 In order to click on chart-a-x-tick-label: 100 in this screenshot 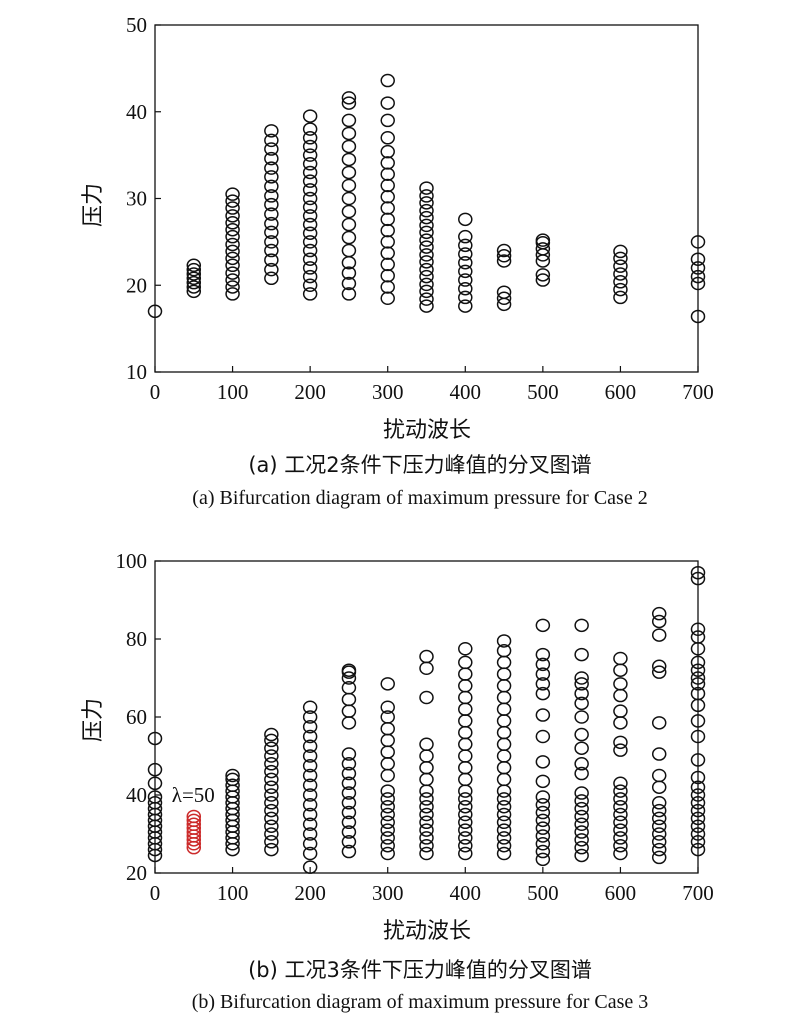, I will do `click(233, 392)`.